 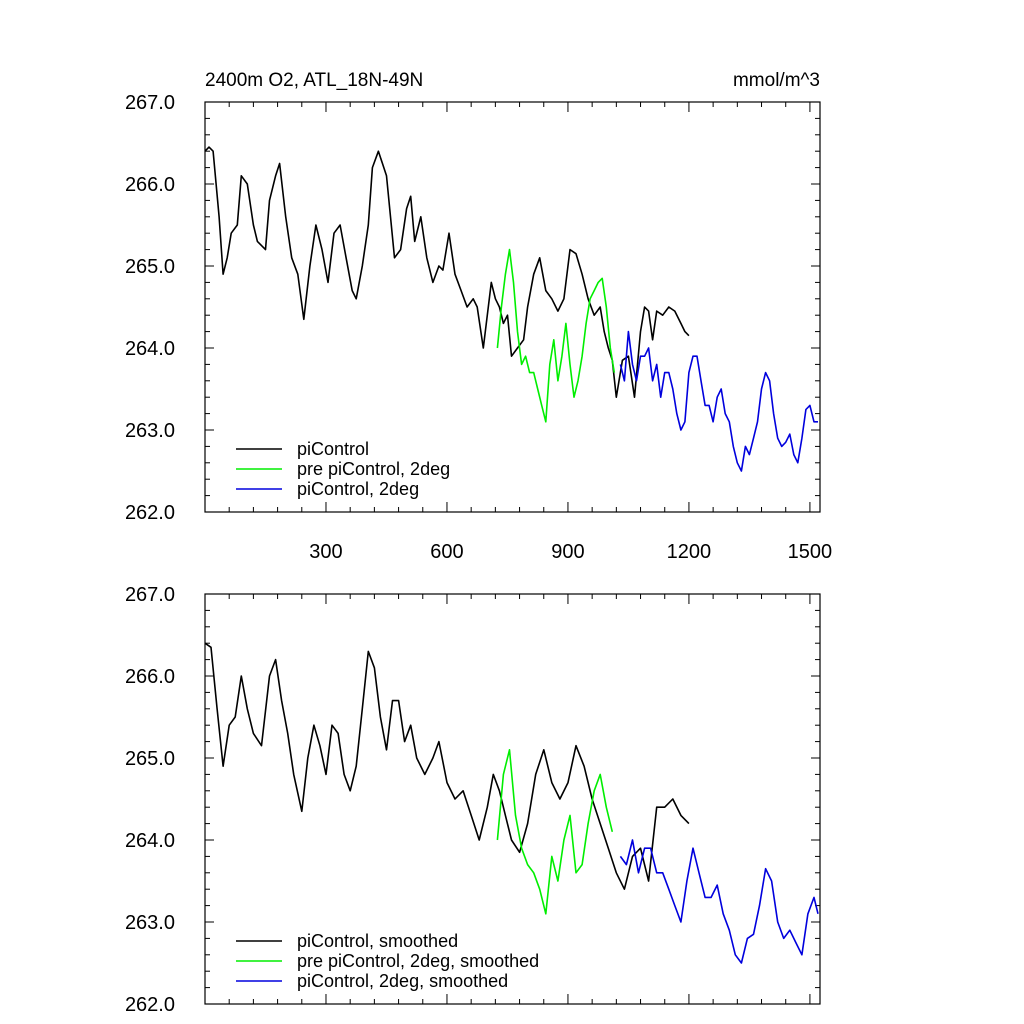 What do you see at coordinates (333, 449) in the screenshot?
I see `legend-label-0: piControl` at bounding box center [333, 449].